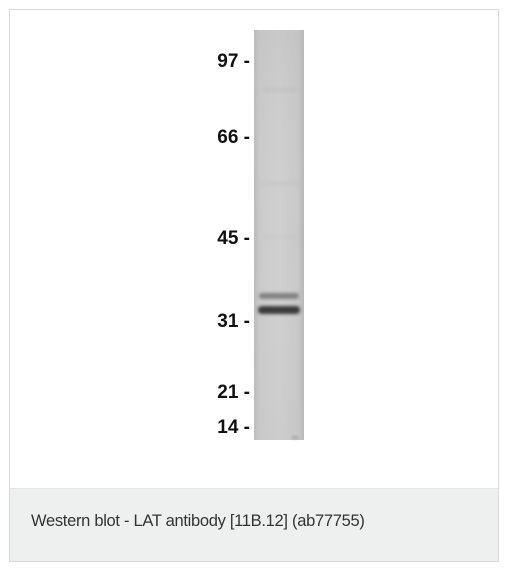 The width and height of the screenshot is (508, 571). I want to click on protein-band-upper, so click(279, 296).